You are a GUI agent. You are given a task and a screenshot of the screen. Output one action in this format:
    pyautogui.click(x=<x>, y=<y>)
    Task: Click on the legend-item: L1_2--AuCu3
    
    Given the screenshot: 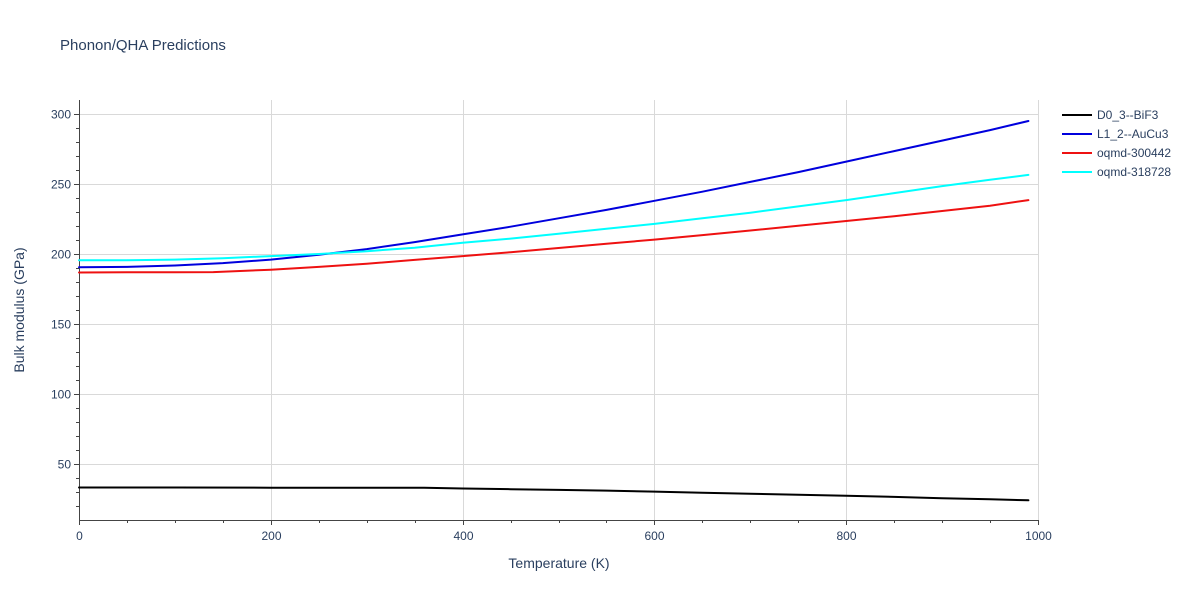 What is the action you would take?
    pyautogui.click(x=1115, y=134)
    